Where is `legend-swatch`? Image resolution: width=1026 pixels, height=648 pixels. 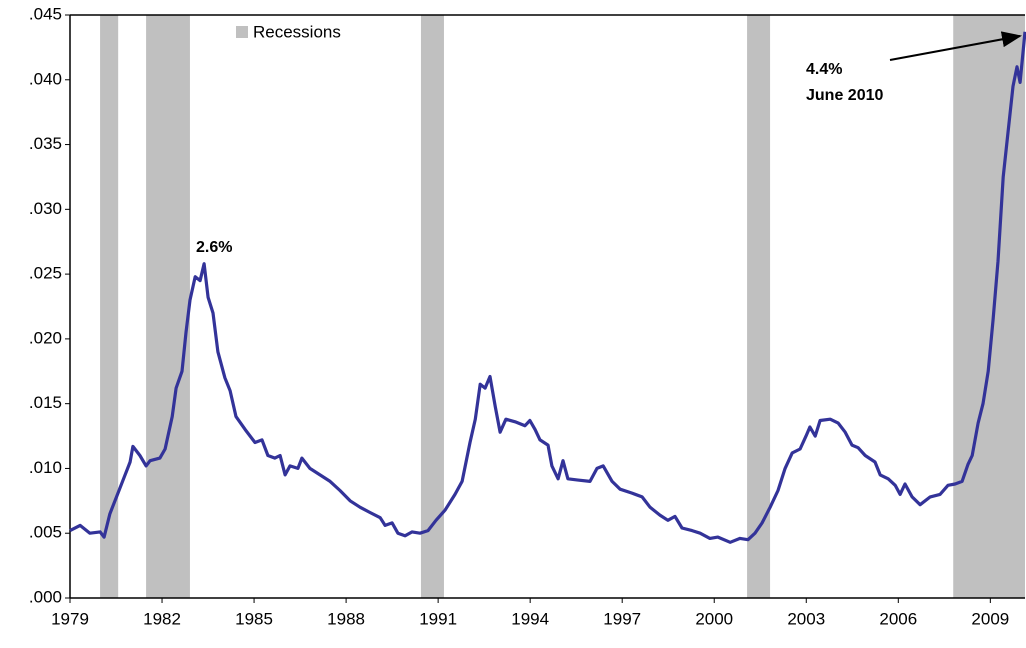 legend-swatch is located at coordinates (242, 32).